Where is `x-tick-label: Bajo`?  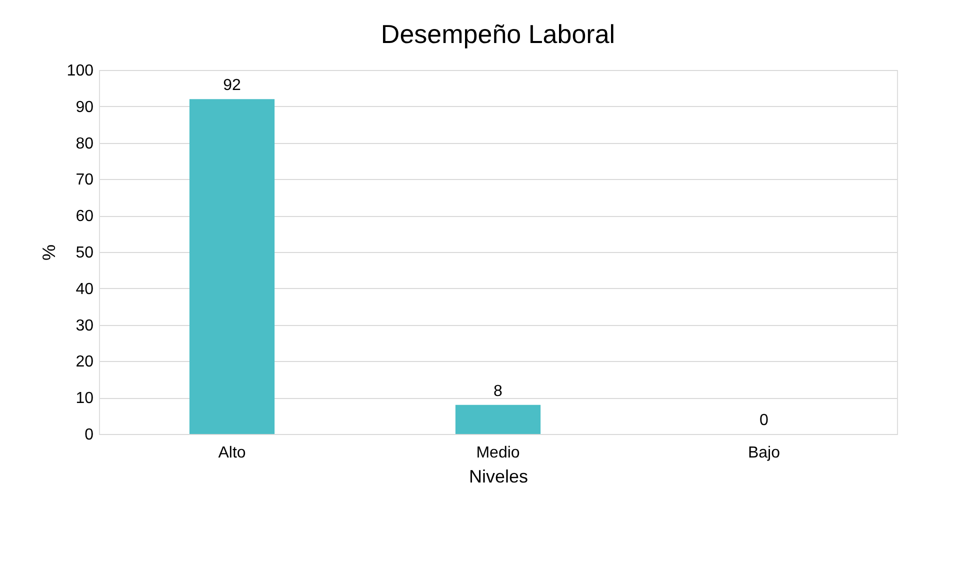 x-tick-label: Bajo is located at coordinates (764, 453).